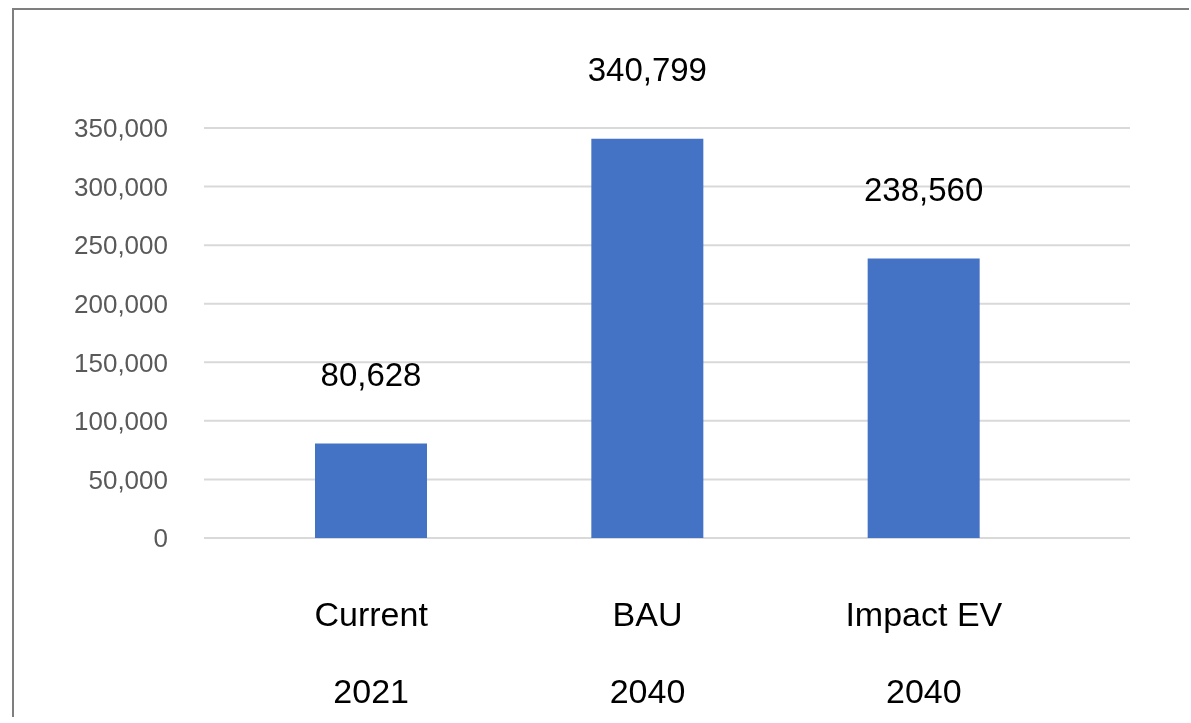 The image size is (1191, 723). I want to click on y-tick-label: 200,000, so click(121, 303).